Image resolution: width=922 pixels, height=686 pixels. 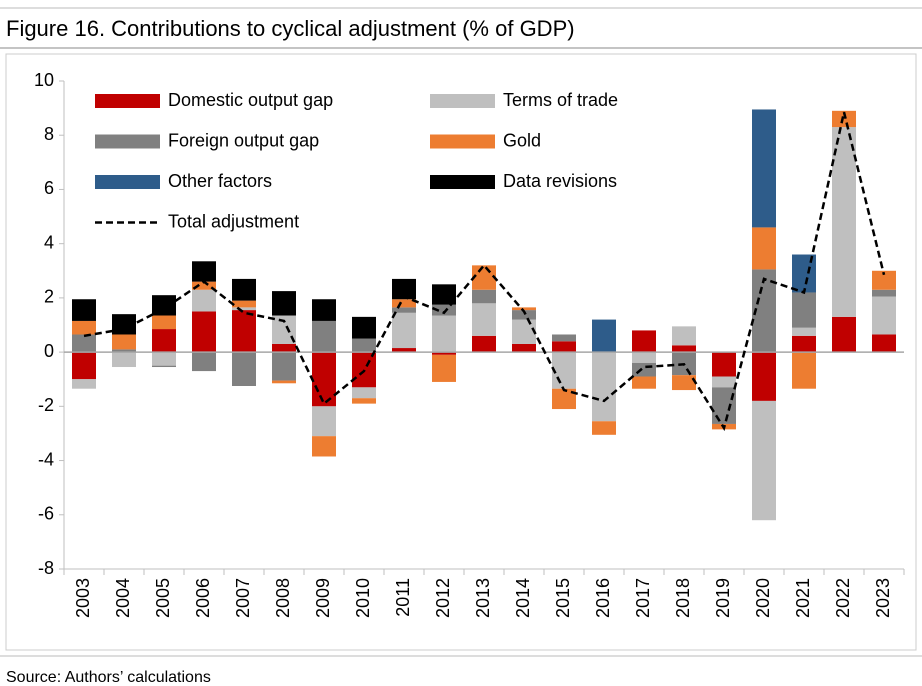 What do you see at coordinates (83, 598) in the screenshot?
I see `x-tick-label: 2003` at bounding box center [83, 598].